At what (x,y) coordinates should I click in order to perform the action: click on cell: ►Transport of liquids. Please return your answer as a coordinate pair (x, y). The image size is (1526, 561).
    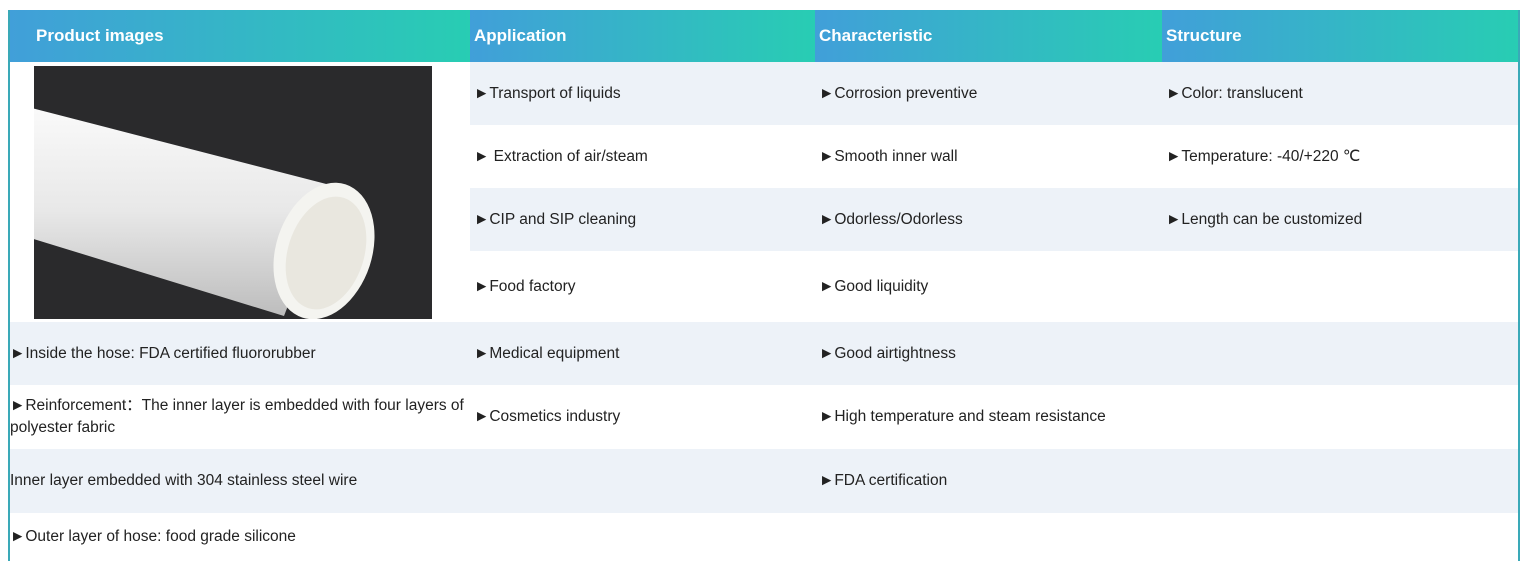
    Looking at the image, I should click on (642, 93).